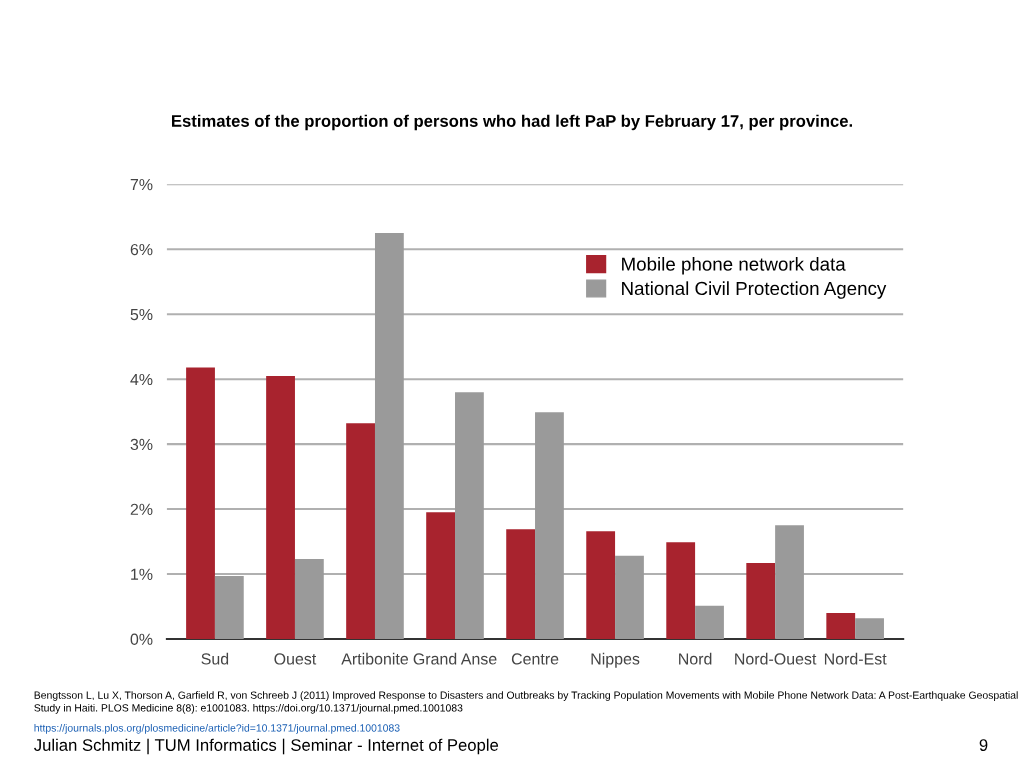 This screenshot has height=768, width=1024. I want to click on text: Bengtsson L, Lu X, Thorson A, Garfield R, von Schreeb J (2011) Improved Response to Disasters and Outbreaks by Tracking Population Movements with Mobile Phone Network Data: A Post-Earthquake Geospatial Study in Haiti. PLOS Medicine 8(8): e1001083. https://doi.org/10.1371/journal.pmed.1001083, so click(526, 702).